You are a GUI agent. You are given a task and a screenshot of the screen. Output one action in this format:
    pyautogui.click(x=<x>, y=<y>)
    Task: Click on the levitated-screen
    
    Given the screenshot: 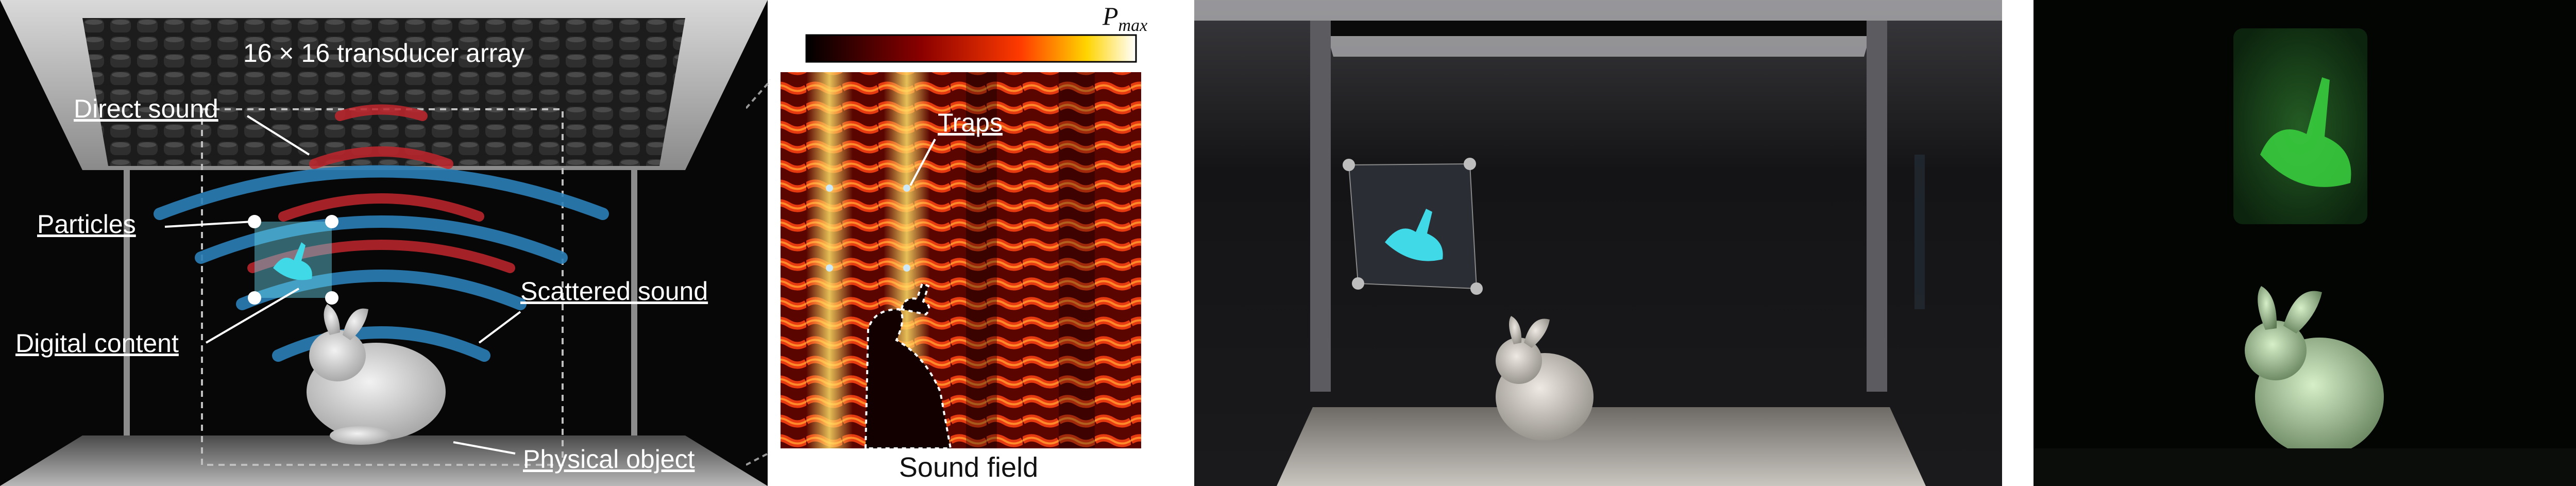 What is the action you would take?
    pyautogui.click(x=1413, y=226)
    